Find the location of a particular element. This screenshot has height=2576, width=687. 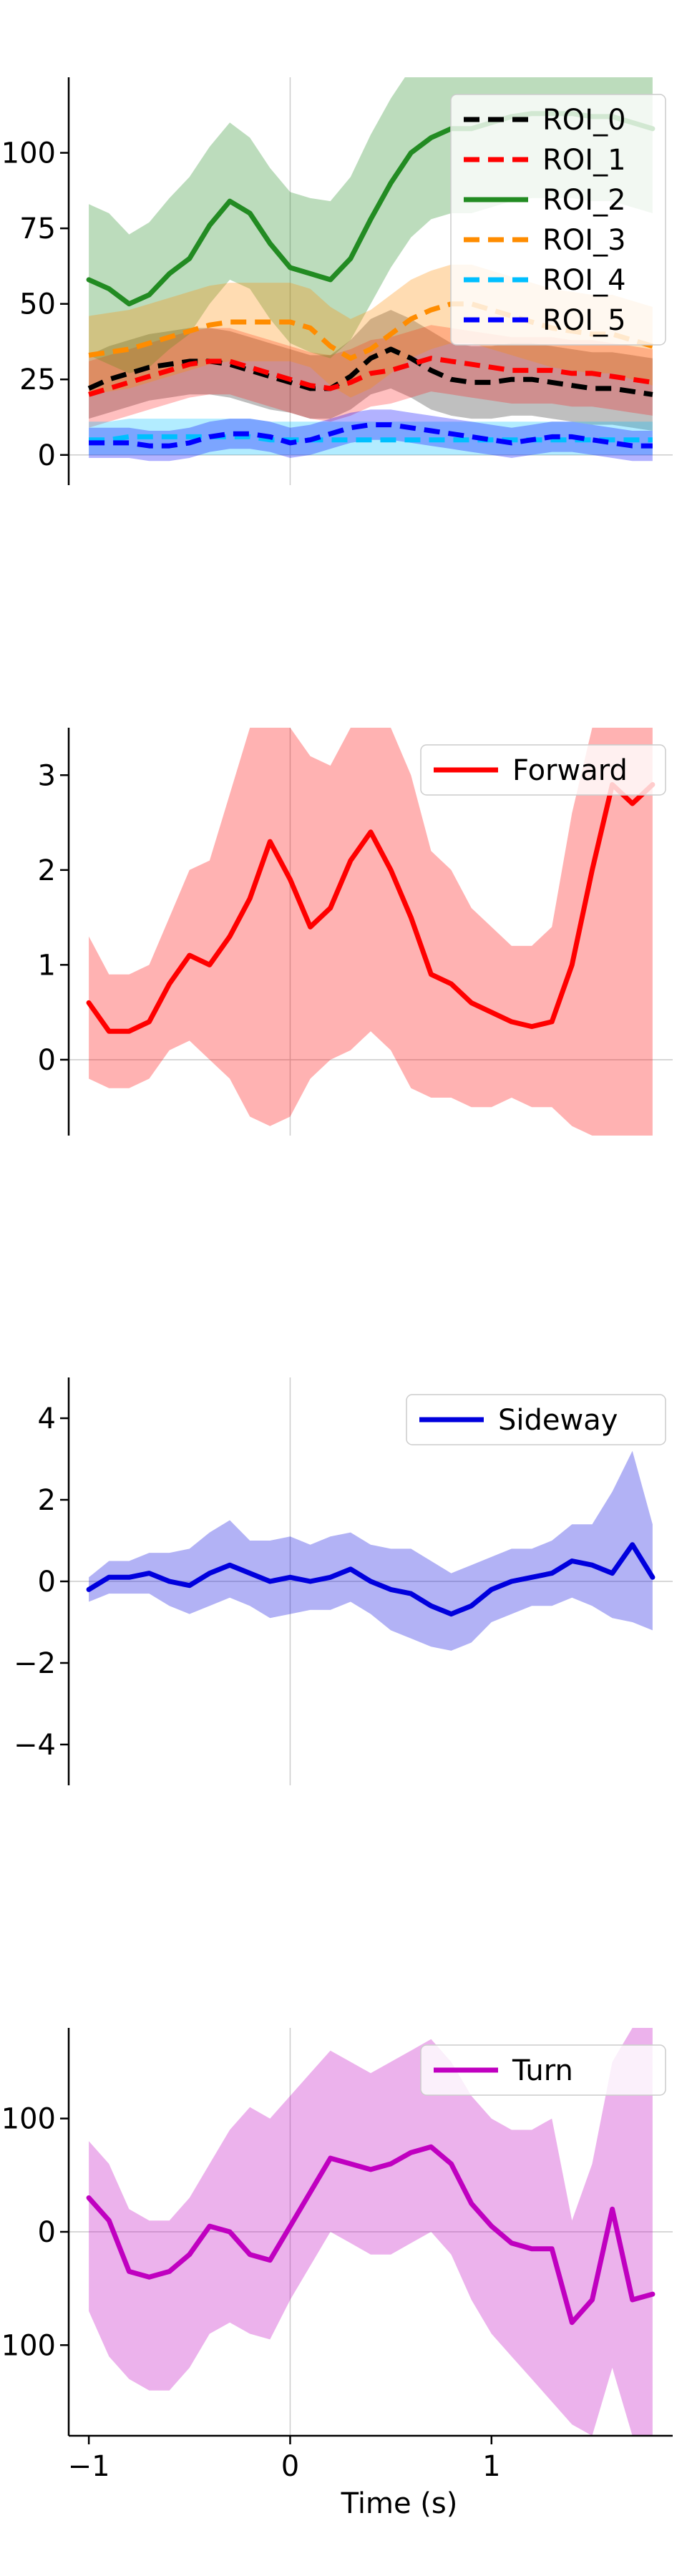

series-line-forward is located at coordinates (371, 908).